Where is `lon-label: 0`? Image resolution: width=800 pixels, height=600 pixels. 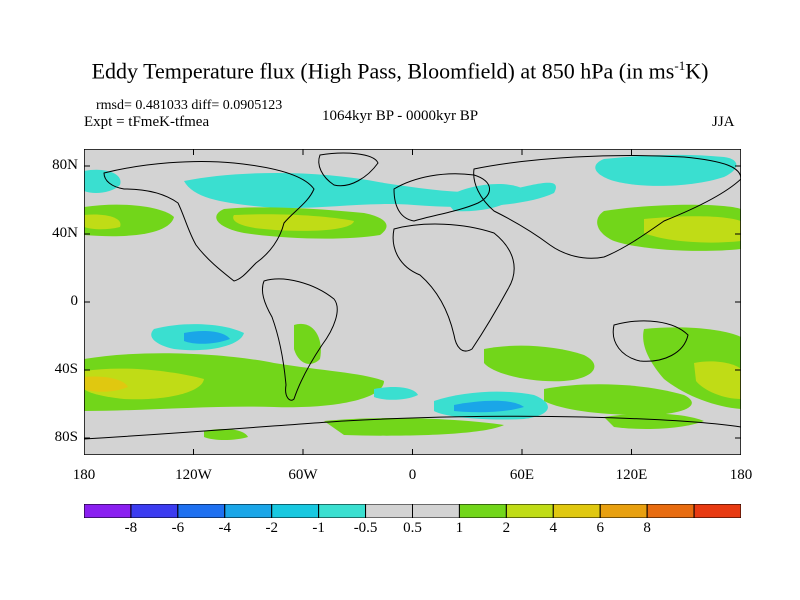 lon-label: 0 is located at coordinates (412, 475).